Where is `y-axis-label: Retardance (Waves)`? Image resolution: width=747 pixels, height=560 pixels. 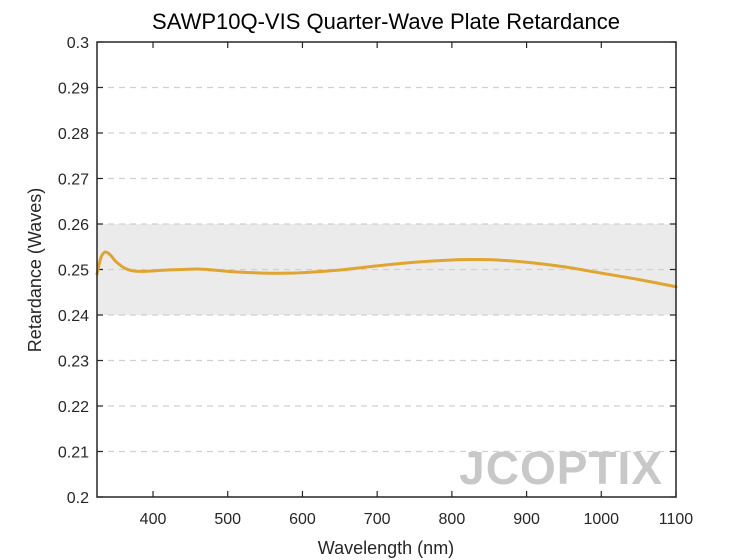
y-axis-label: Retardance (Waves) is located at coordinates (35, 270).